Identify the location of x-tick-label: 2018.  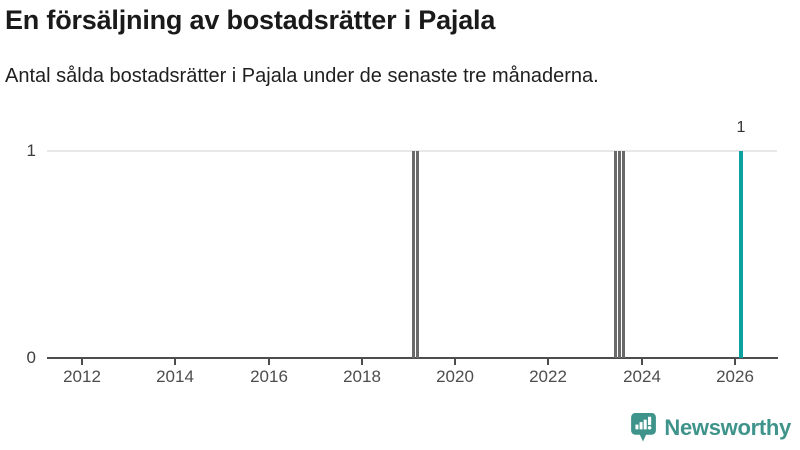
(362, 376).